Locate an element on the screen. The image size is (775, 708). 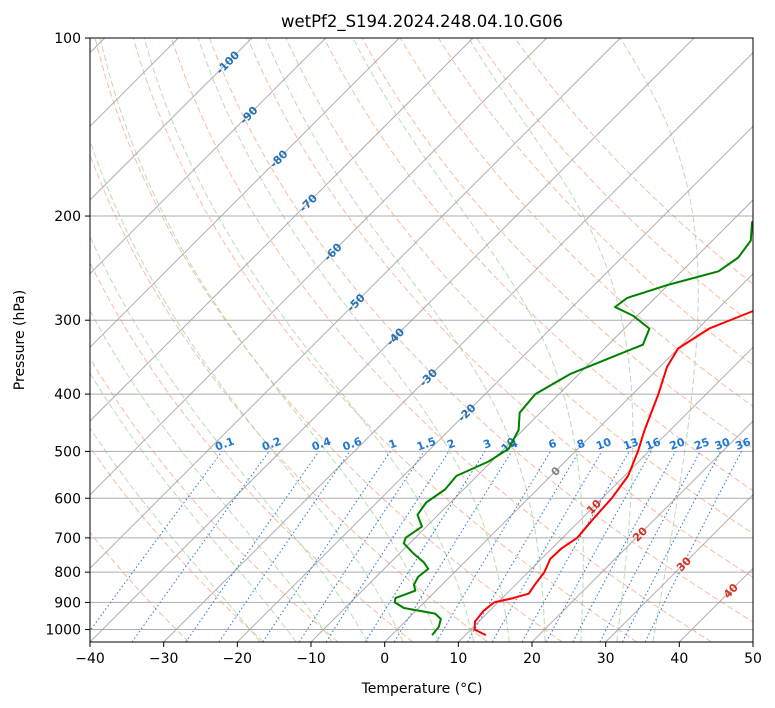
mixing-ratio-label: 20 is located at coordinates (677, 444).